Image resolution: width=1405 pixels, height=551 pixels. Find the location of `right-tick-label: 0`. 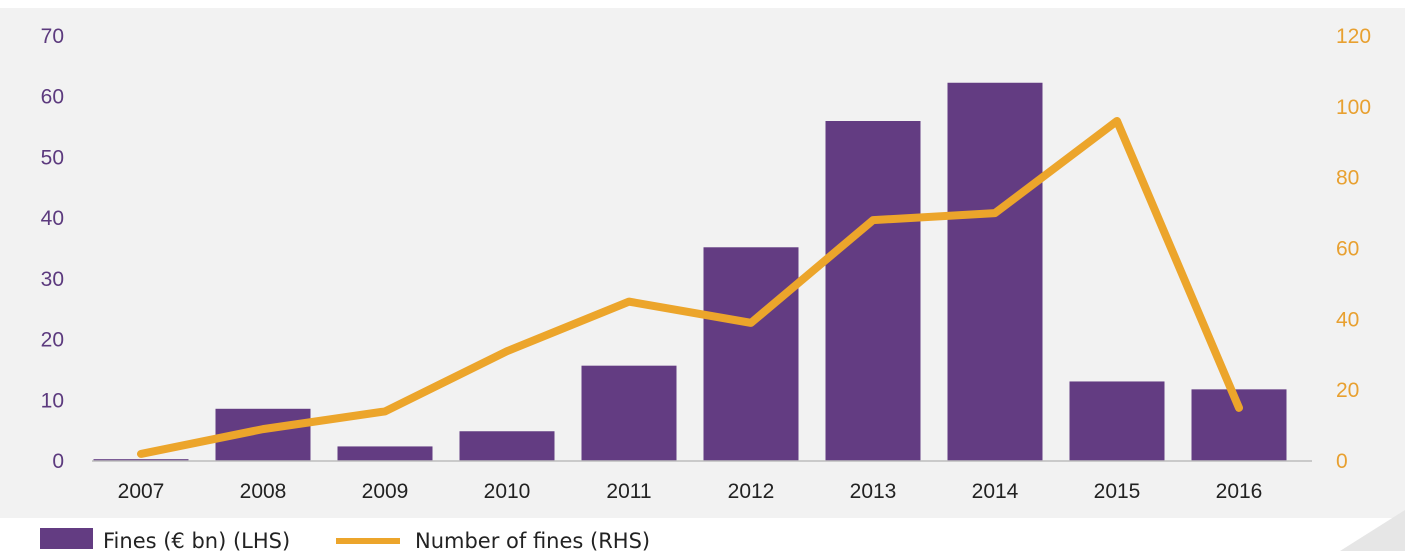

right-tick-label: 0 is located at coordinates (1342, 461).